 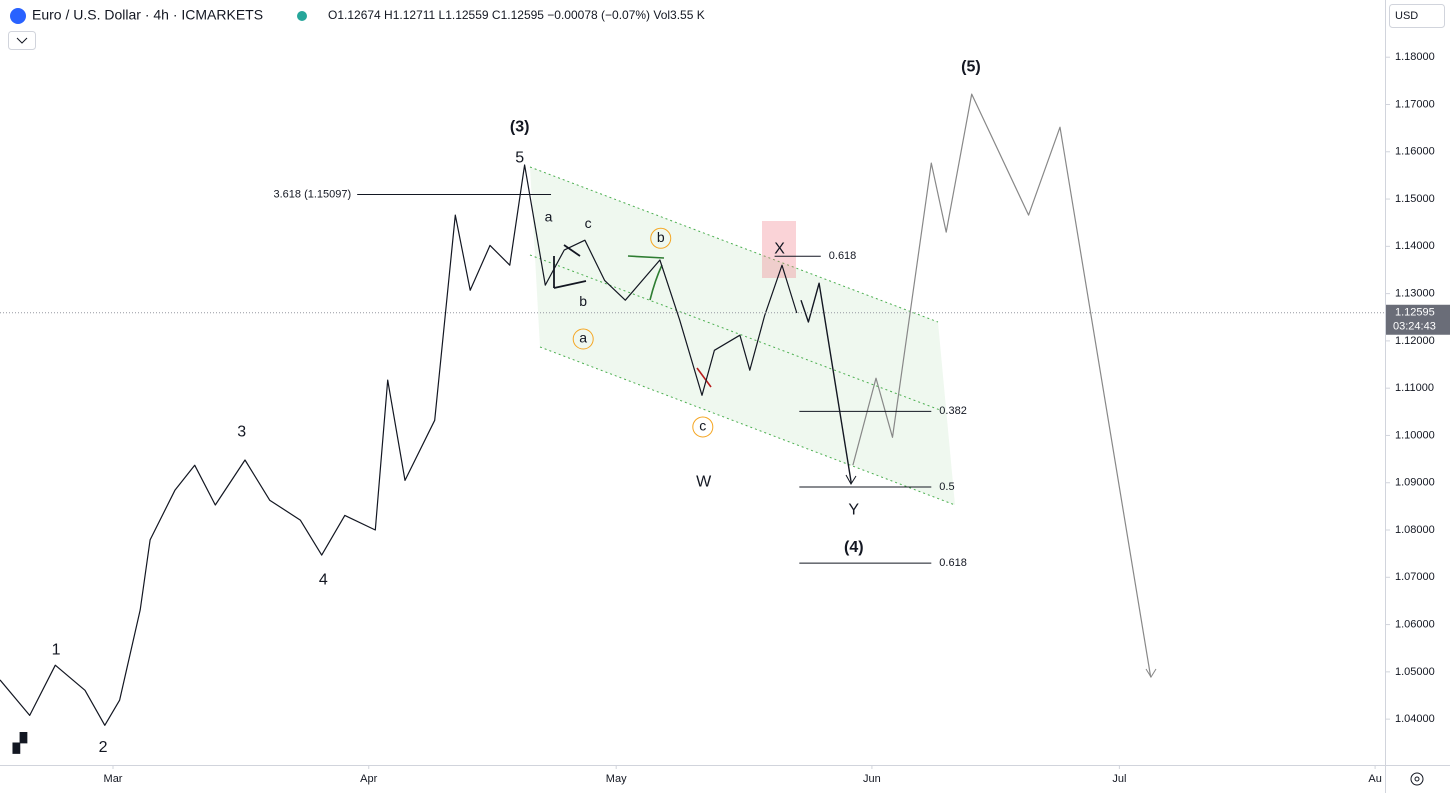 I want to click on y-tick-label: 1.13000, so click(x=1415, y=294).